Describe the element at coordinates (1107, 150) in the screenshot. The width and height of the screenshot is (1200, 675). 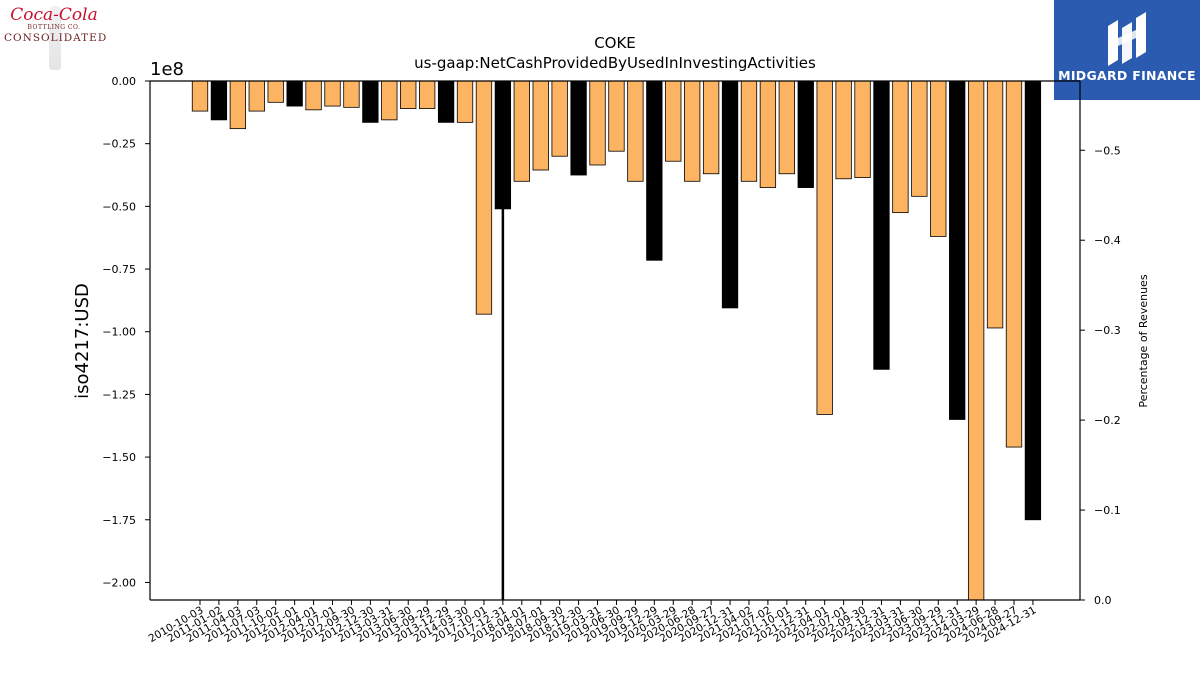
I see `y2-tick-label: −0.5` at that location.